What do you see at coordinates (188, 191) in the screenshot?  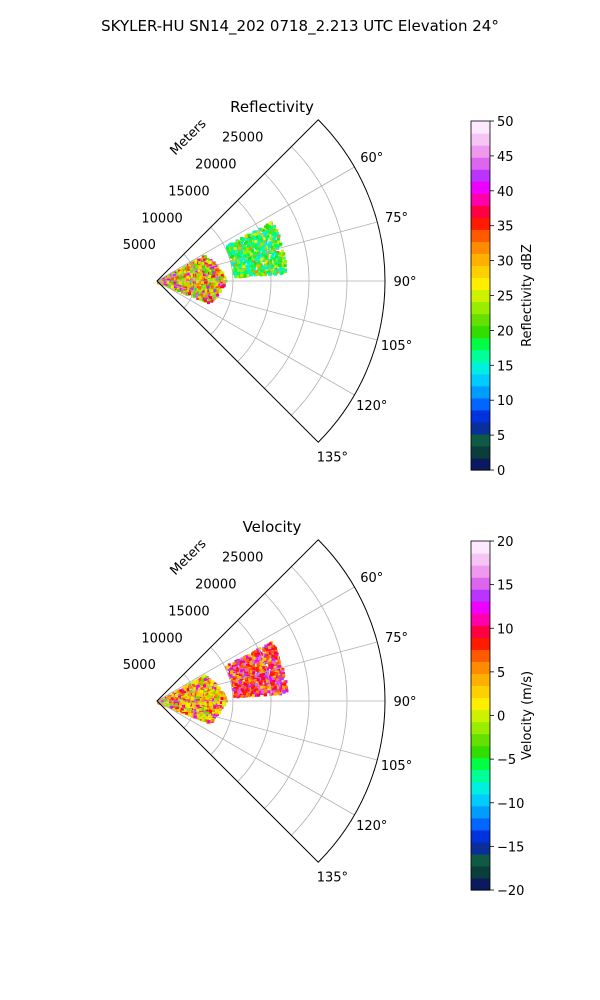 I see `range-tick-label: 15000` at bounding box center [188, 191].